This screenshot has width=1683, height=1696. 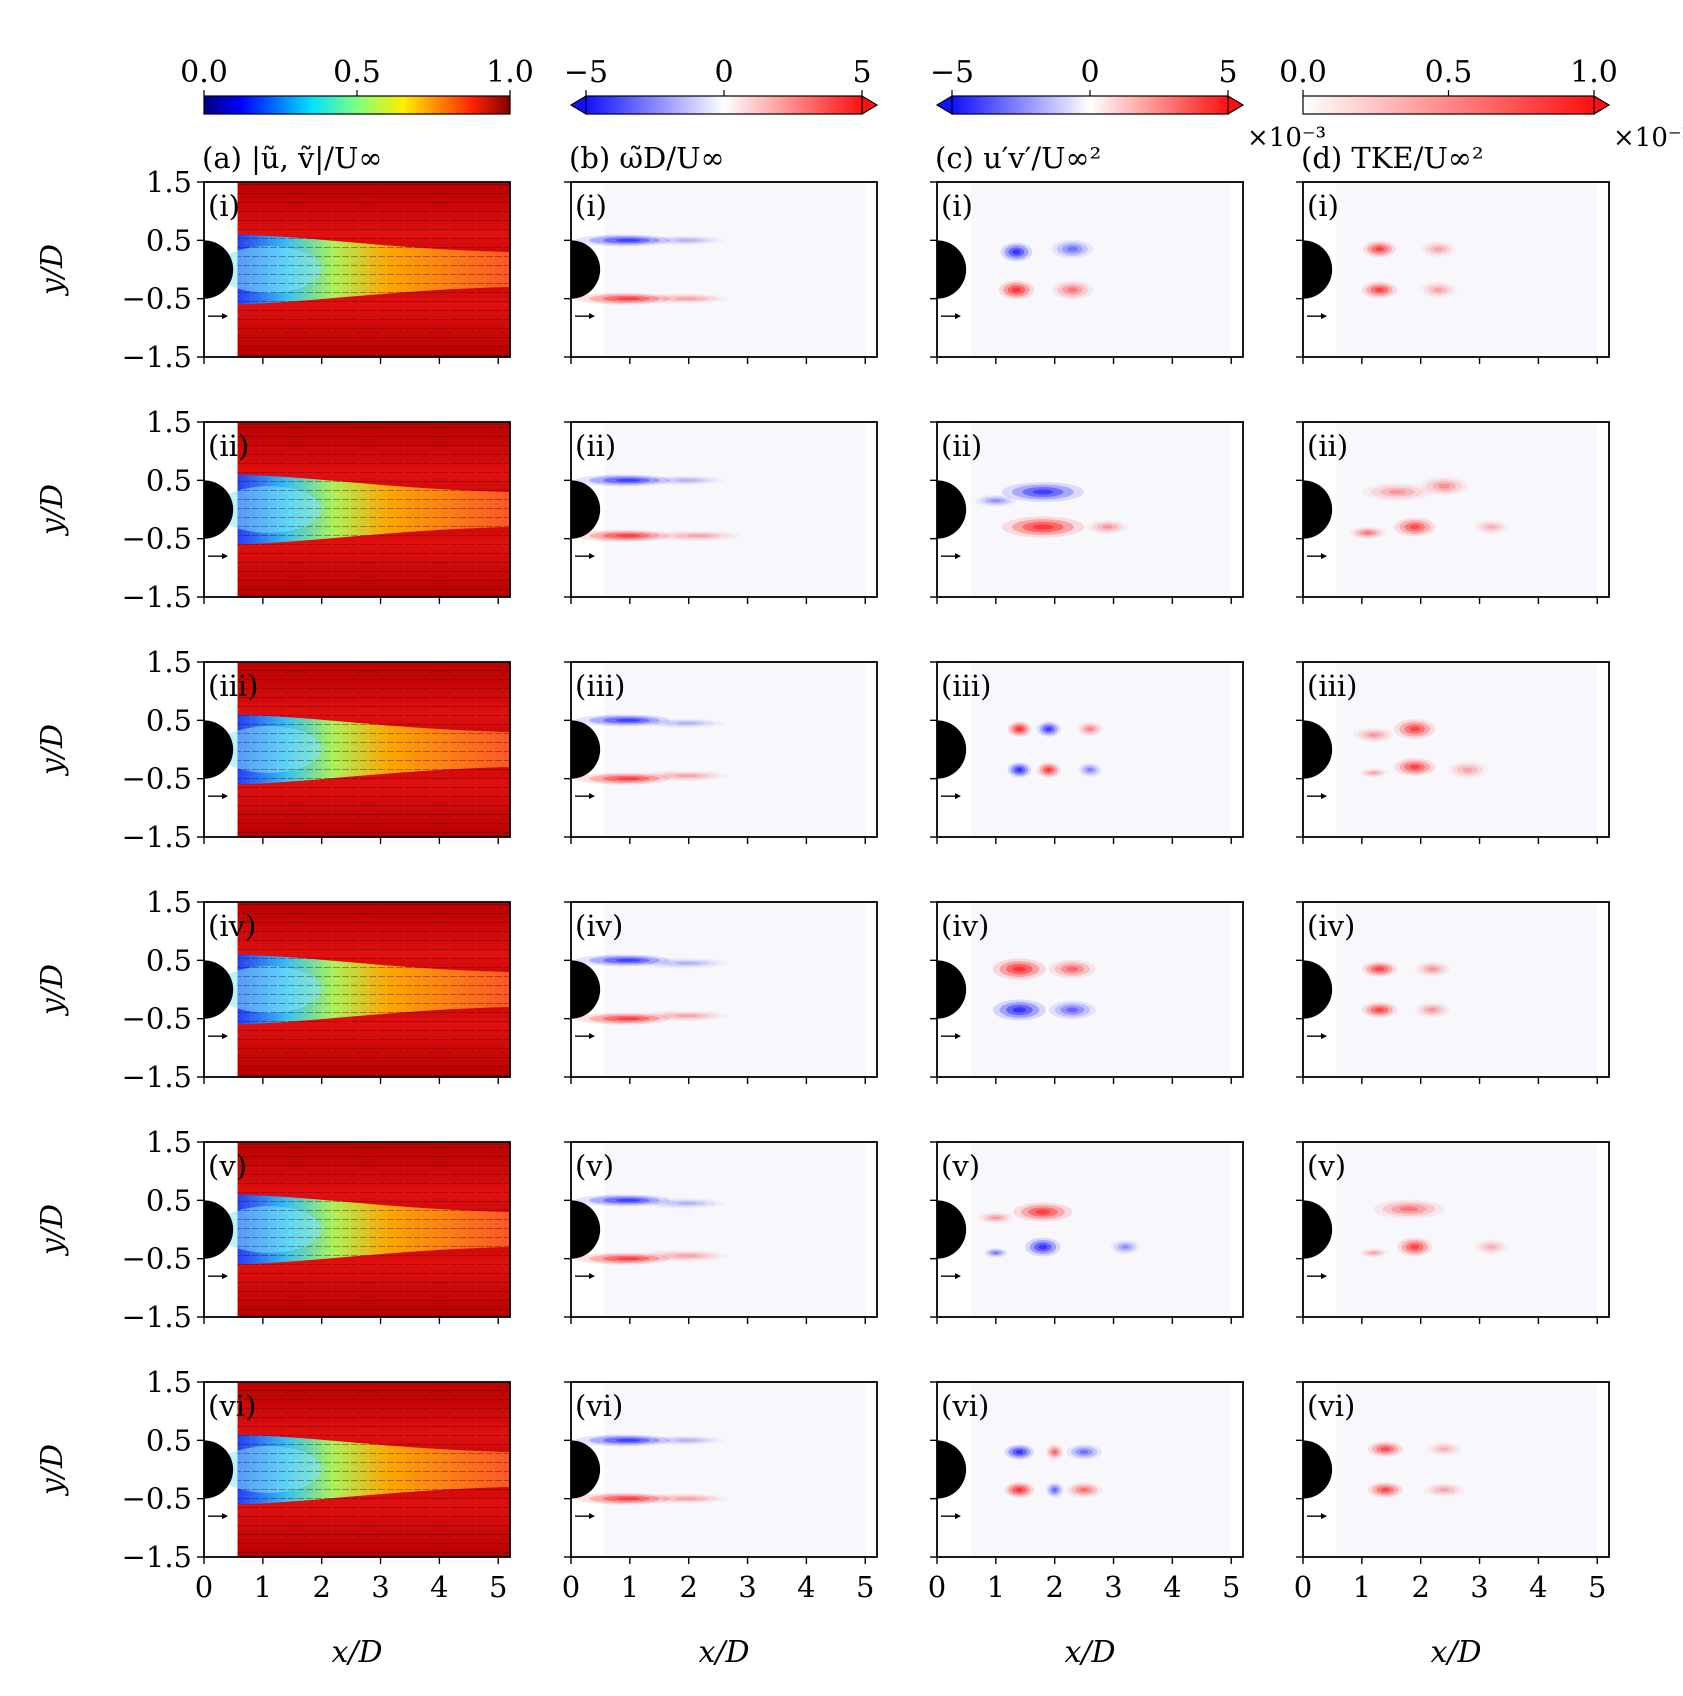 I want to click on colorbar-tick-label: 0, so click(x=723, y=72).